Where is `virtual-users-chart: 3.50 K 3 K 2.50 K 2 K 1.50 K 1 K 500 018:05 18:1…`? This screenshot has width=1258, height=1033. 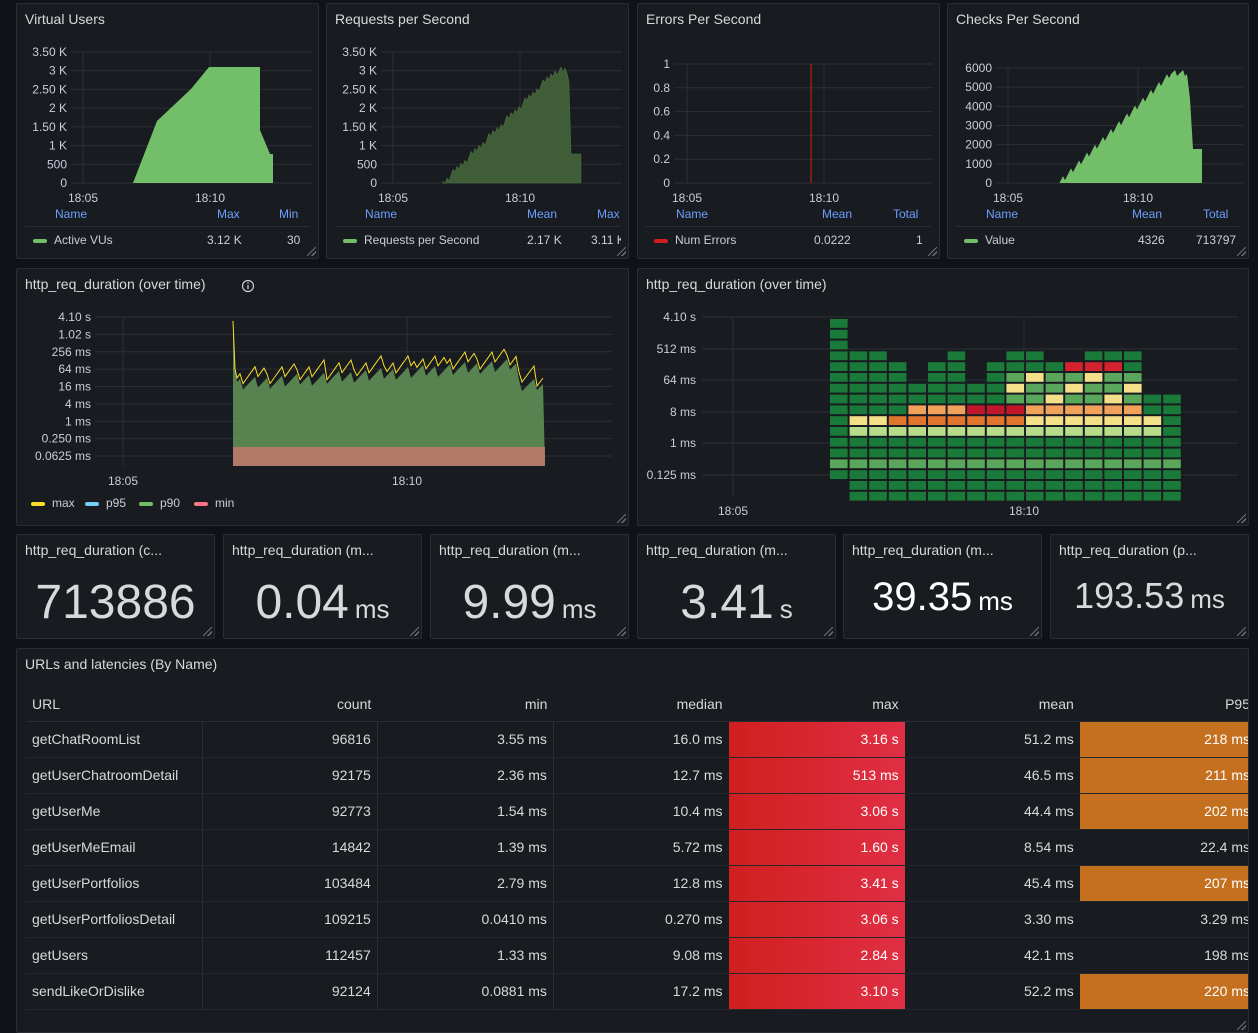
virtual-users-chart: 3.50 K 3 K 2.50 K 2 K 1.50 K 1 K 500 018:05 18:1… is located at coordinates (172, 124).